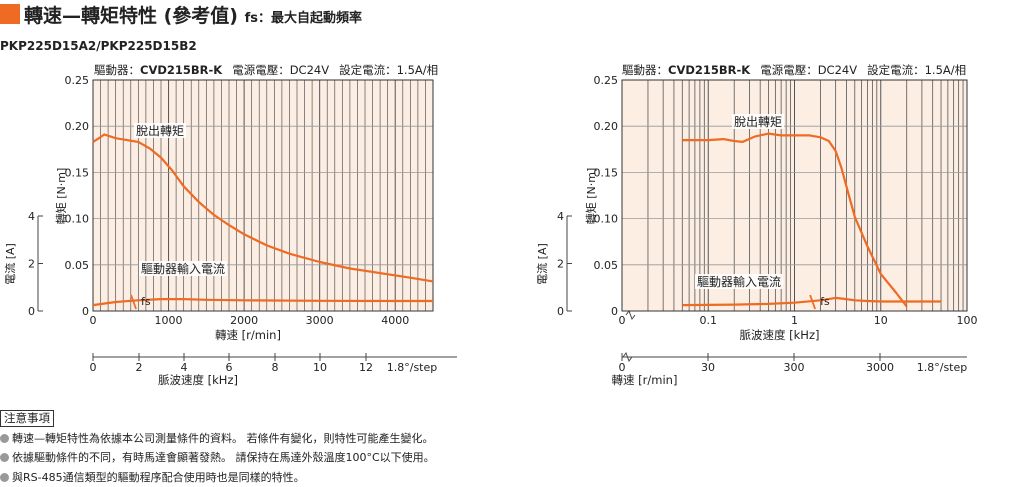 The height and width of the screenshot is (487, 1026). What do you see at coordinates (794, 320) in the screenshot?
I see `x-tick-label: 1` at bounding box center [794, 320].